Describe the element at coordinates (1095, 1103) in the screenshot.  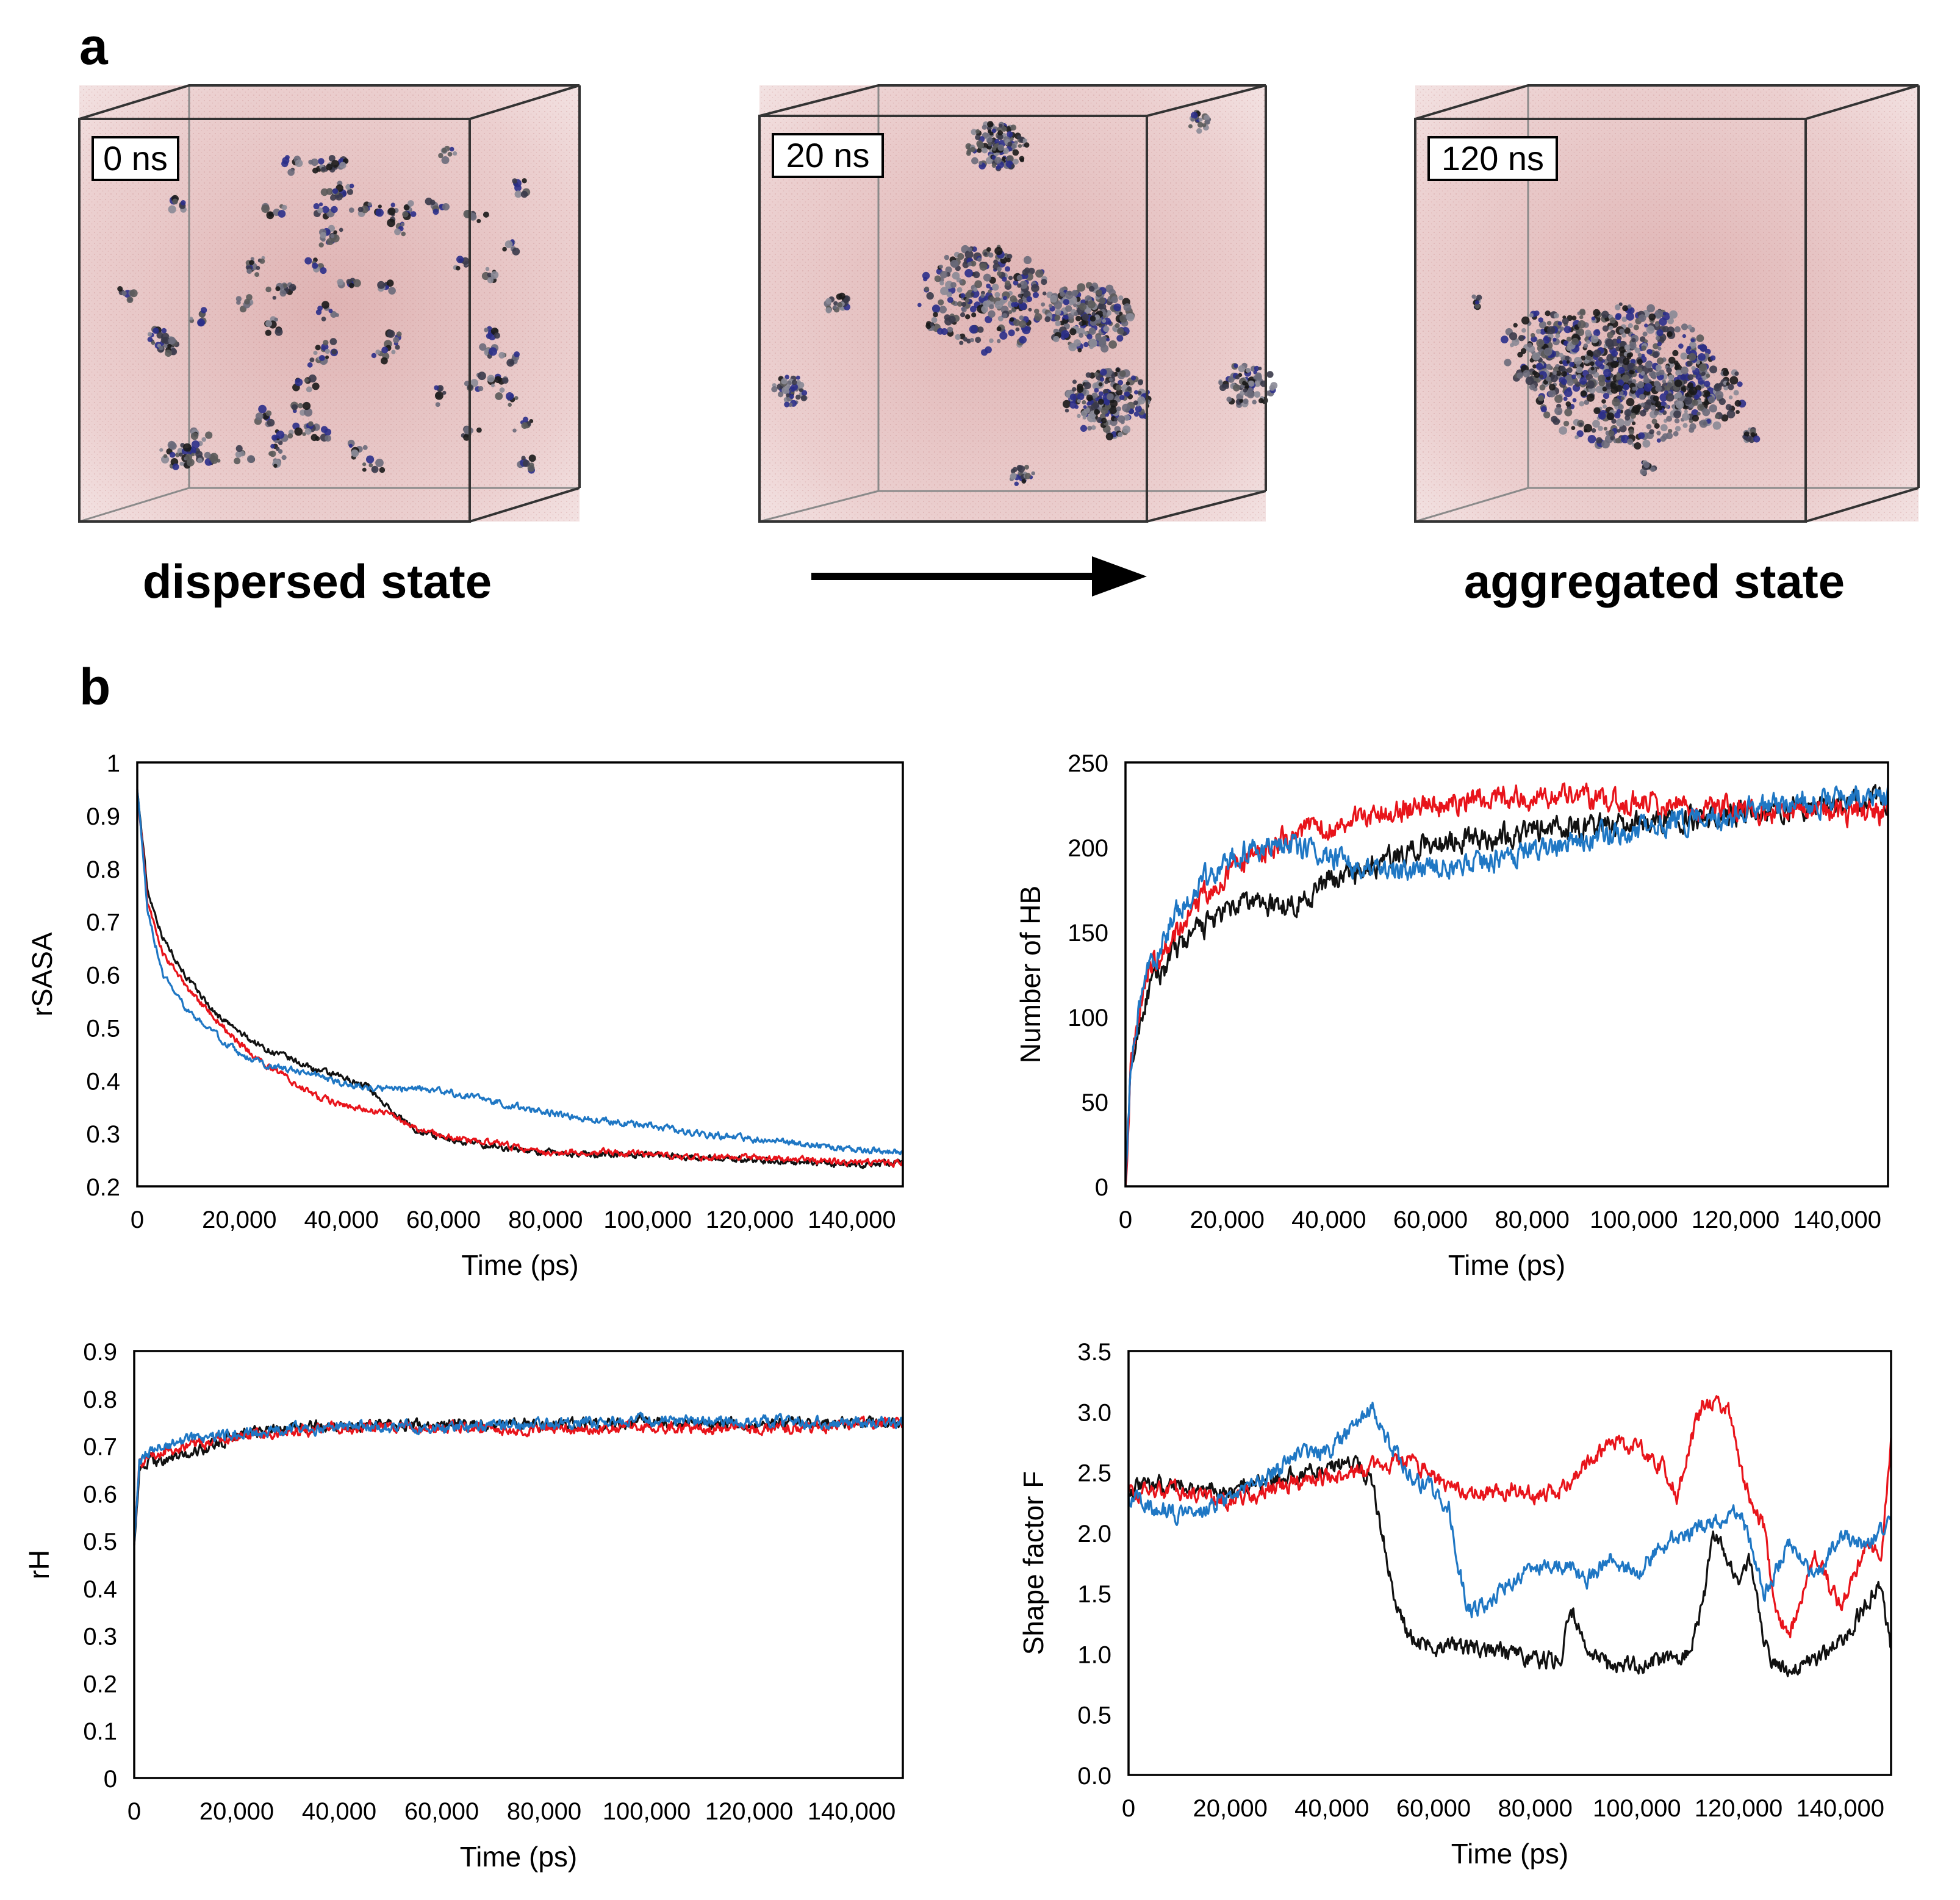
I see `y-tick-label: 50` at that location.